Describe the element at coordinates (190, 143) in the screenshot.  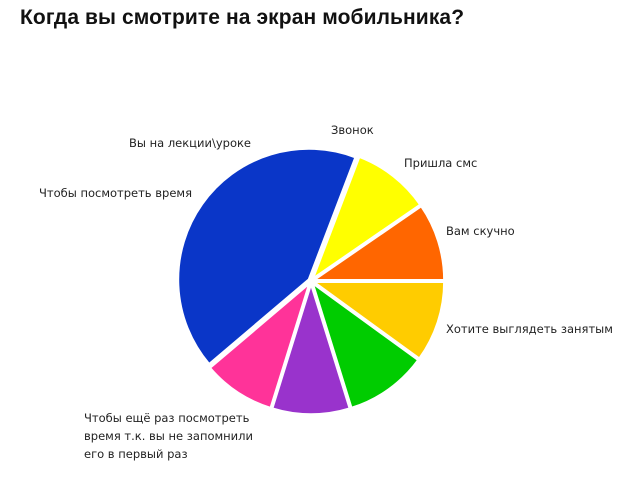
I see `slice-label: Вы на лекции\уроке` at that location.